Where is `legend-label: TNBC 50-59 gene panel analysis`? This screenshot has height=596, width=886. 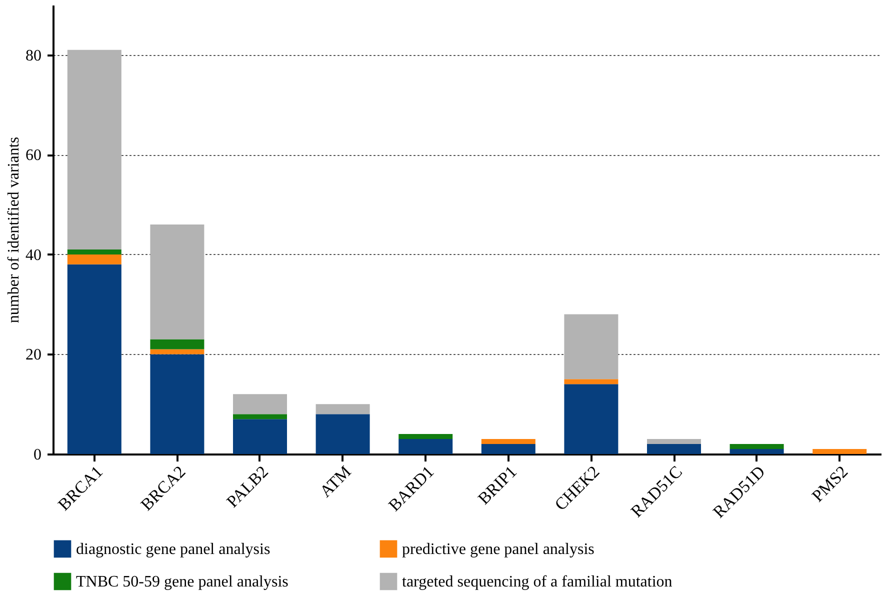 legend-label: TNBC 50-59 gene panel analysis is located at coordinates (182, 582).